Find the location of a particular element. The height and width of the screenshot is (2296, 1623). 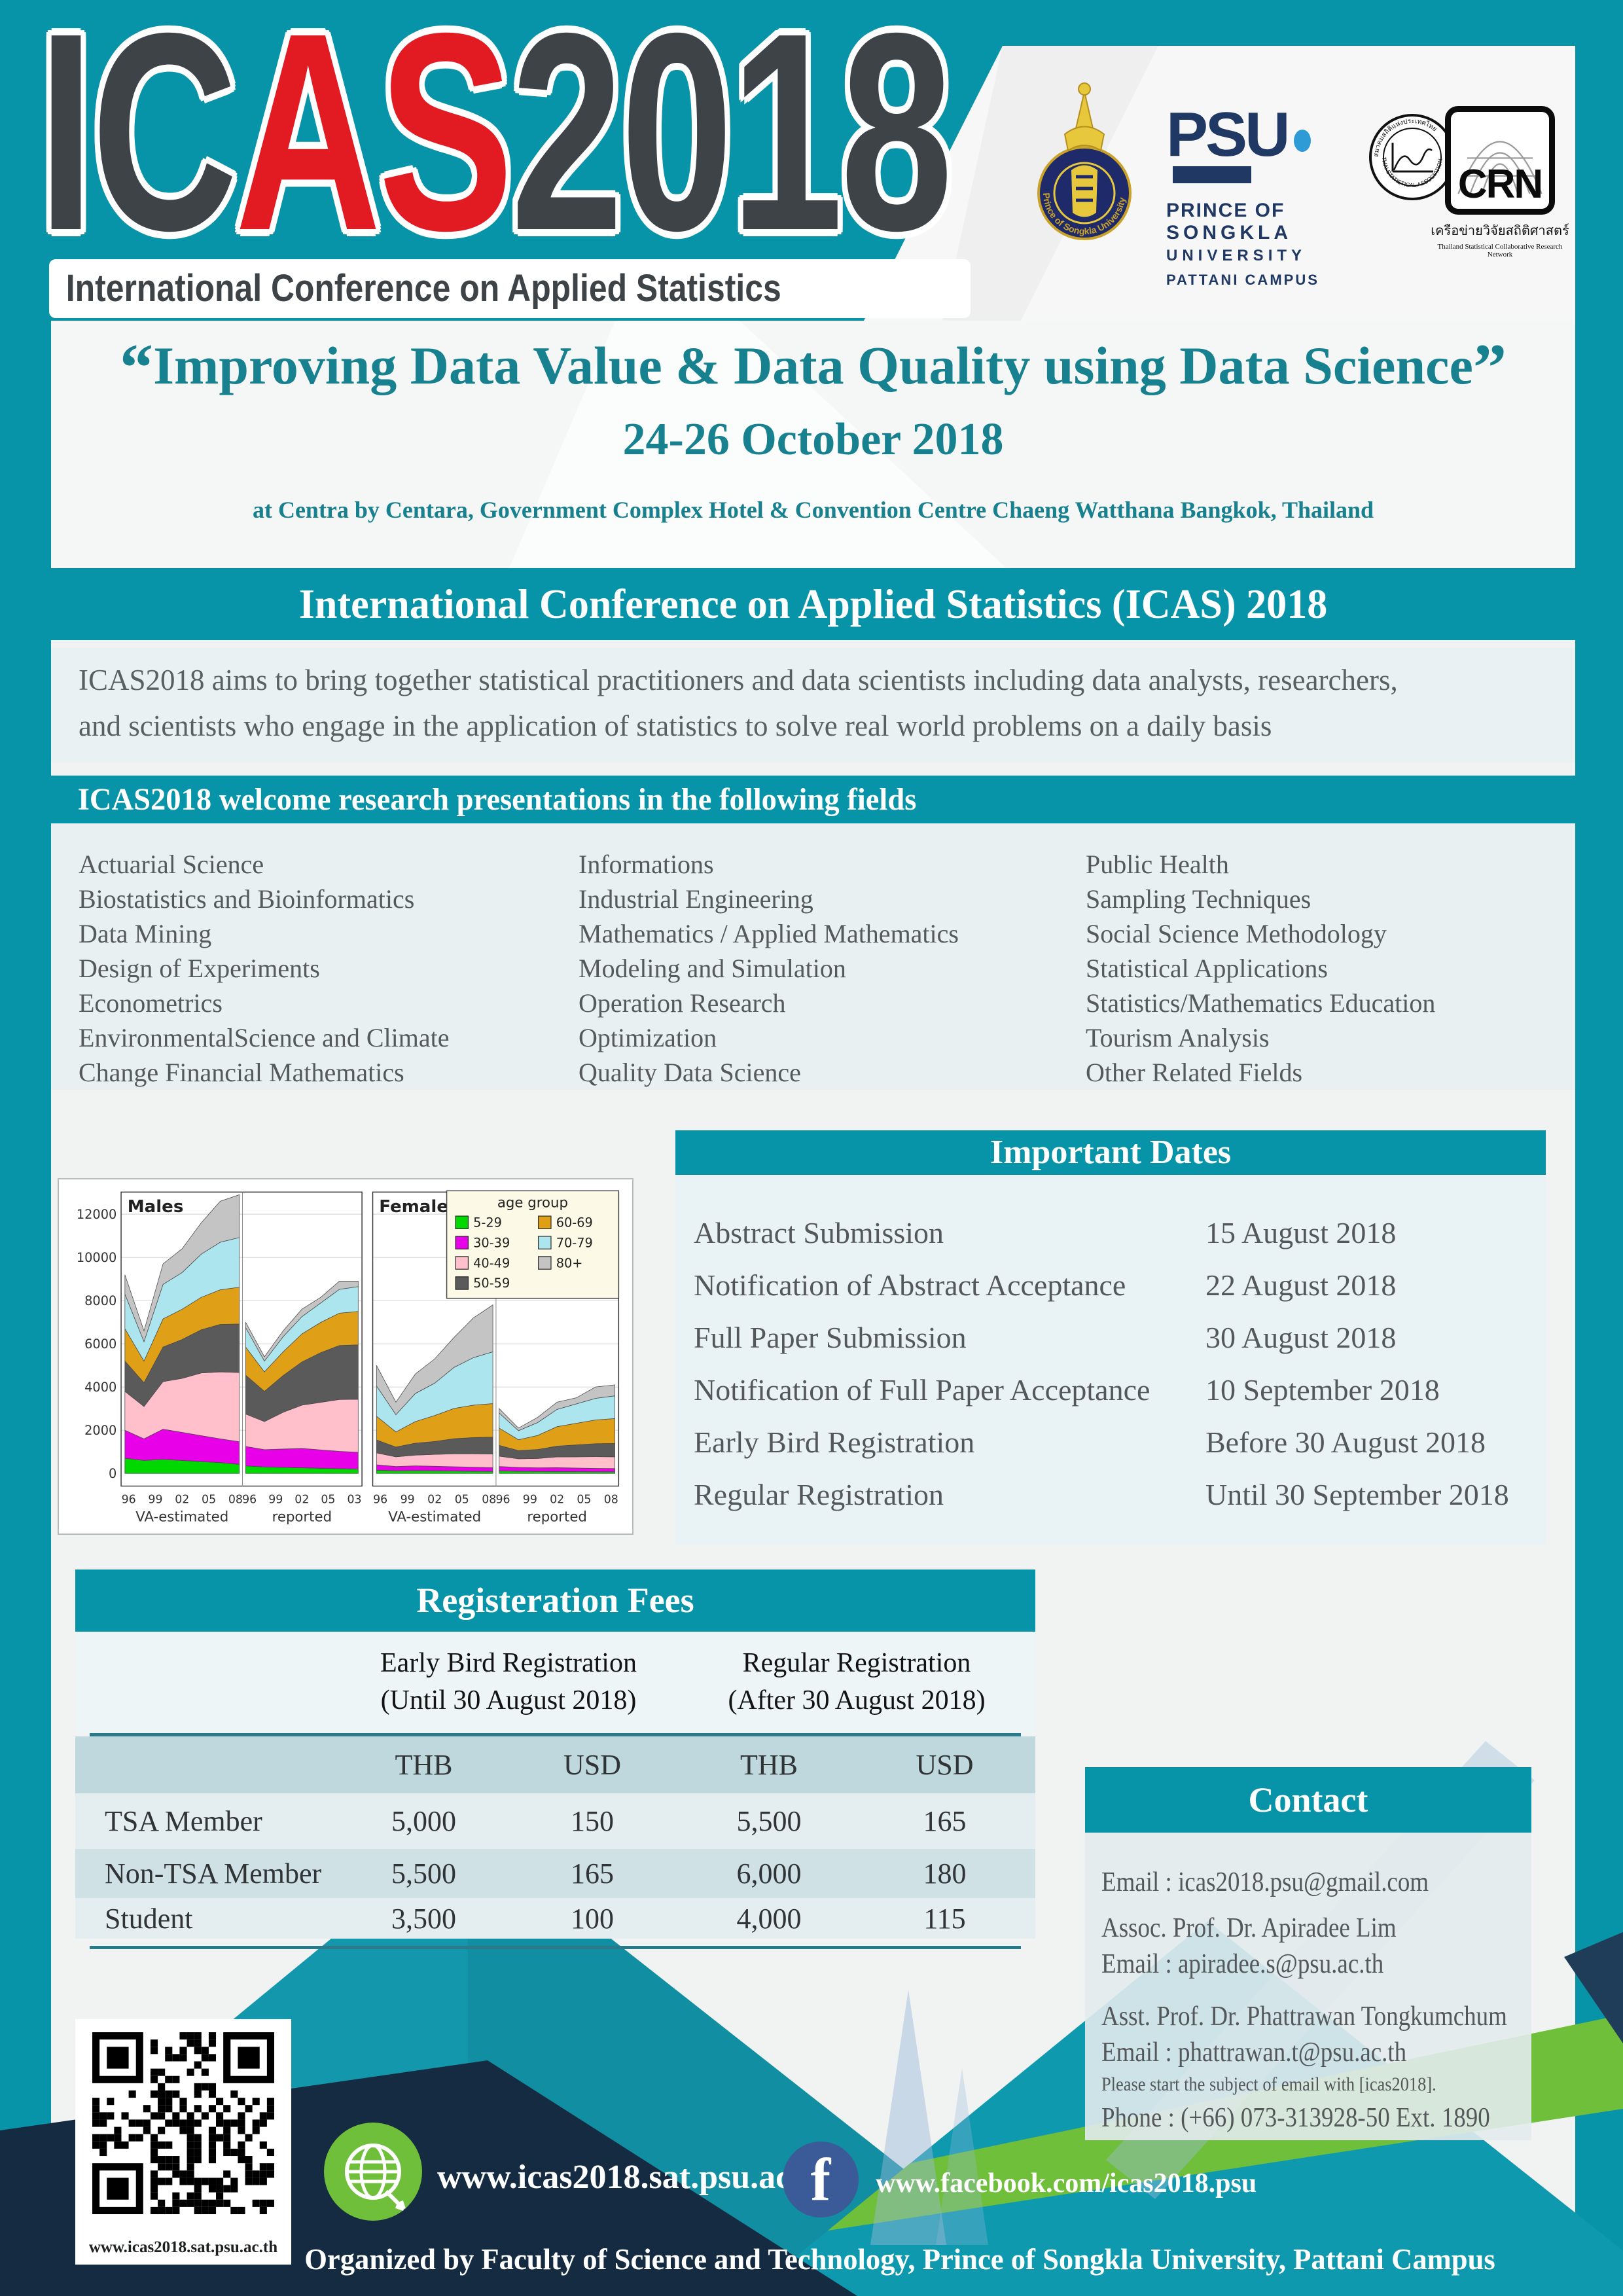

field-item: Data Mining is located at coordinates (145, 933).